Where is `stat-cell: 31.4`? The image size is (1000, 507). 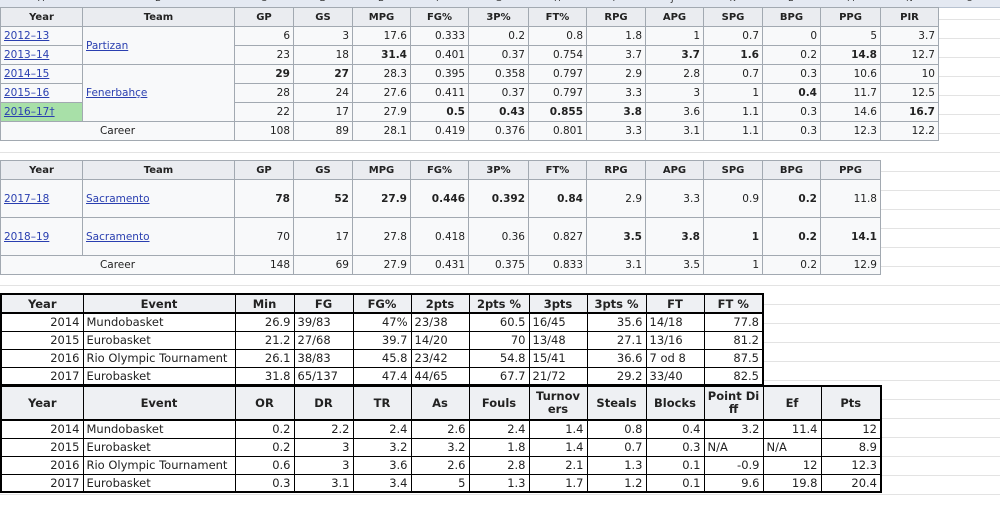 stat-cell: 31.4 is located at coordinates (381, 55).